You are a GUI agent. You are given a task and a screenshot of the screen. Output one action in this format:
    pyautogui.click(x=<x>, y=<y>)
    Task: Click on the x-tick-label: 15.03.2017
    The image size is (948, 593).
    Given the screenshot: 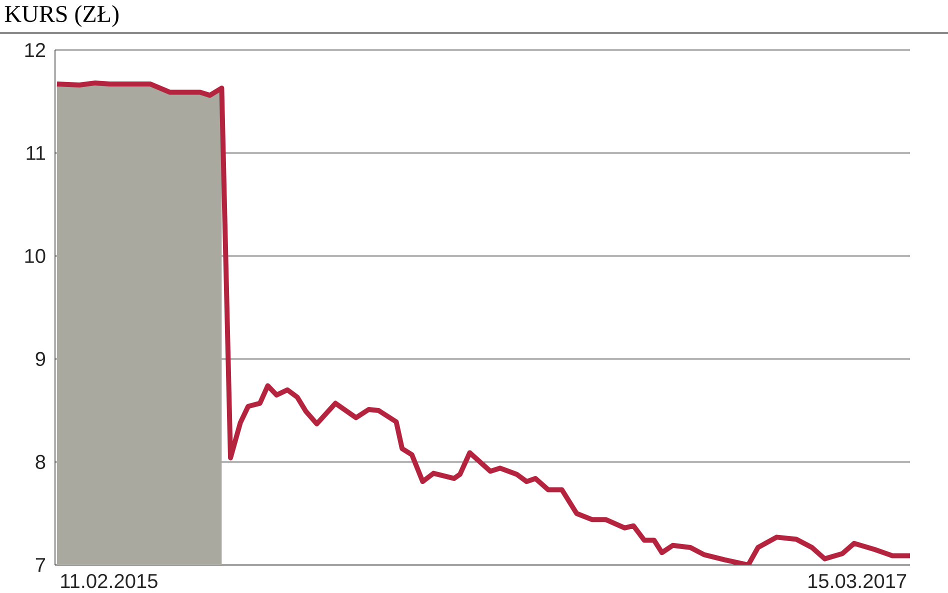 What is the action you would take?
    pyautogui.click(x=857, y=581)
    